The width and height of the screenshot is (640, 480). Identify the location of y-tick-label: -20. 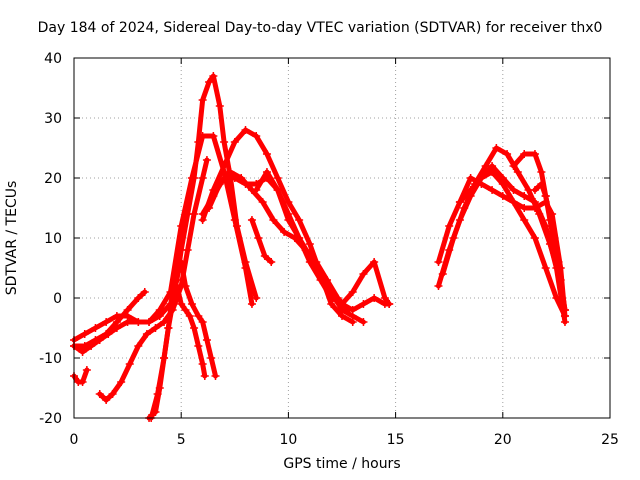
(50, 419).